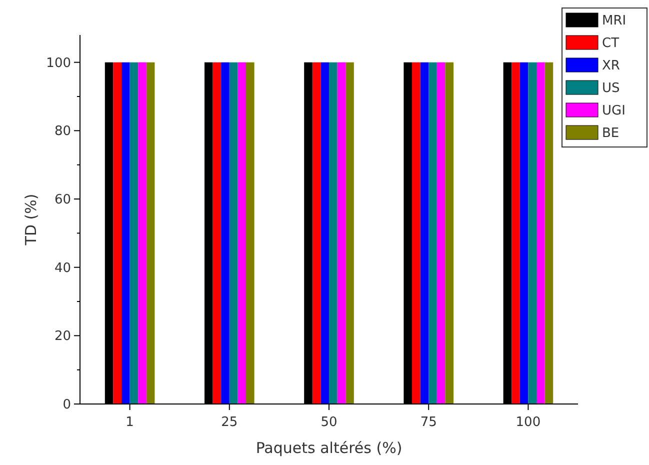 Image resolution: width=649 pixels, height=465 pixels. Describe the element at coordinates (58, 63) in the screenshot. I see `y-tick-label: 100` at that location.